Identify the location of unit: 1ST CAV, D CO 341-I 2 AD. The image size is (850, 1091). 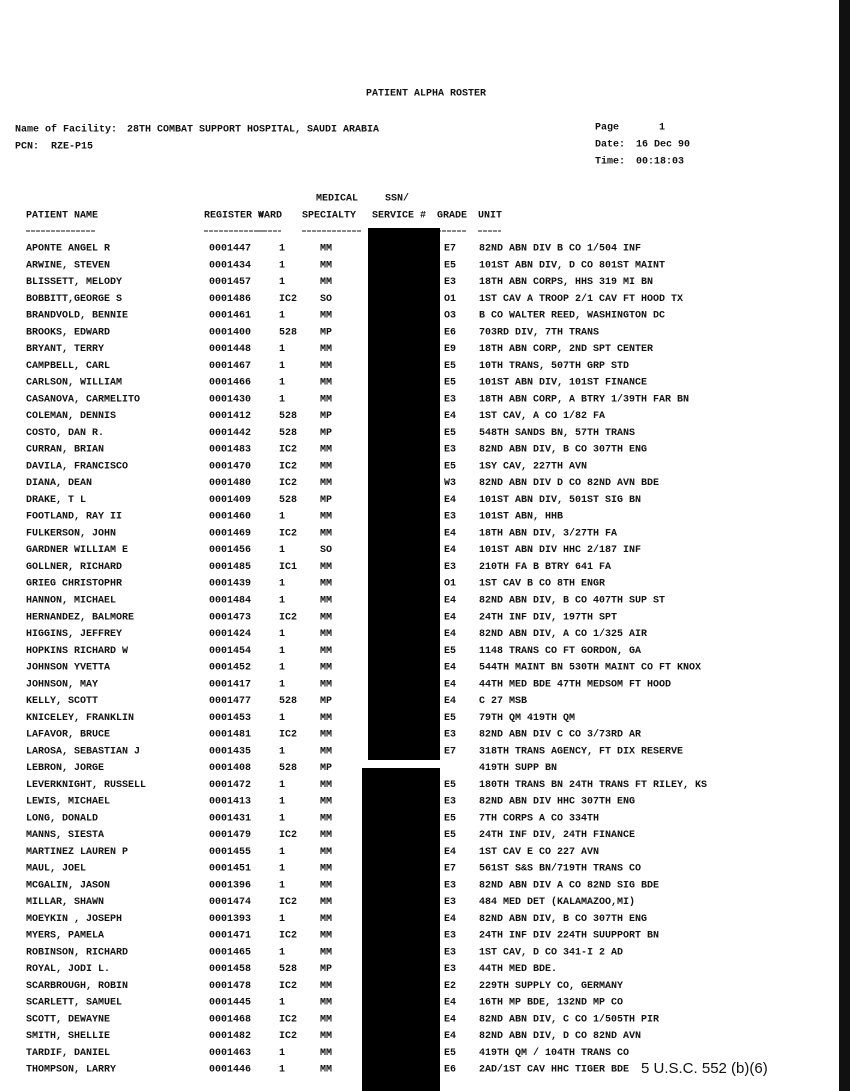
(551, 952).